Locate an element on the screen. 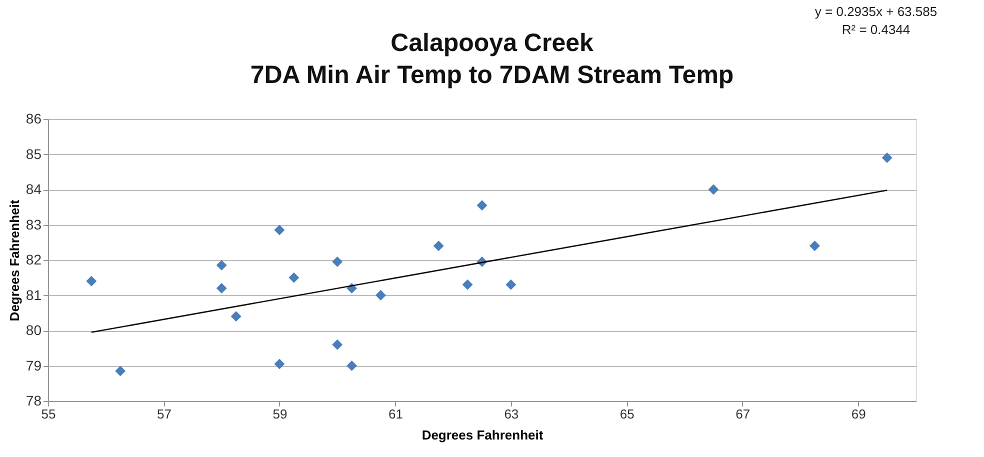  x-axis-title: Degrees Fahrenheit is located at coordinates (483, 435).